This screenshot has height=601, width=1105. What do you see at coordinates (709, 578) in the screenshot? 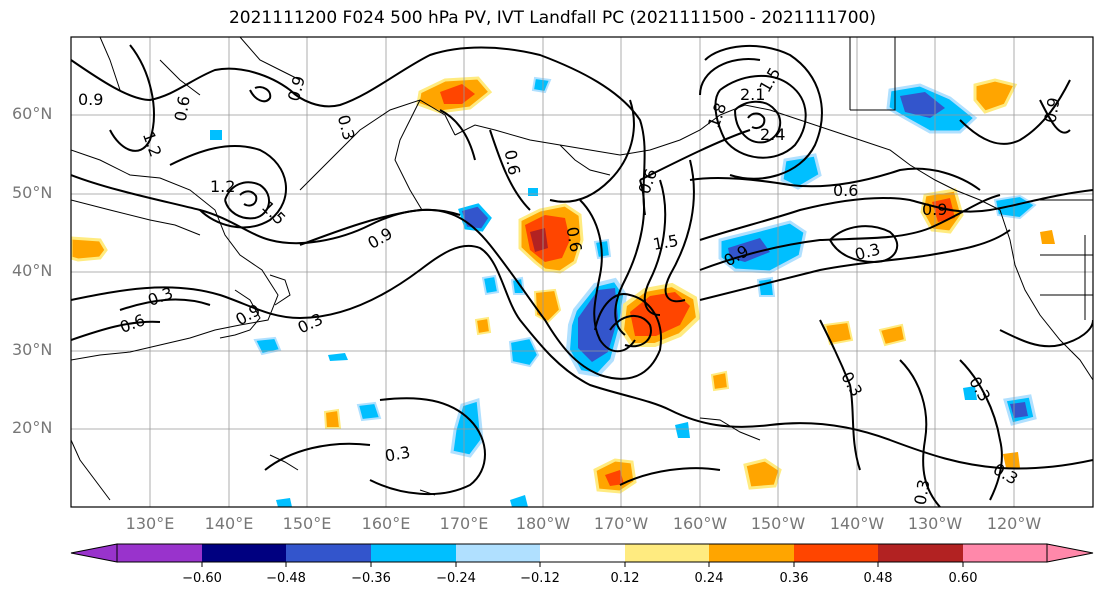
I see `colorbar-label: 0.24` at bounding box center [709, 578].